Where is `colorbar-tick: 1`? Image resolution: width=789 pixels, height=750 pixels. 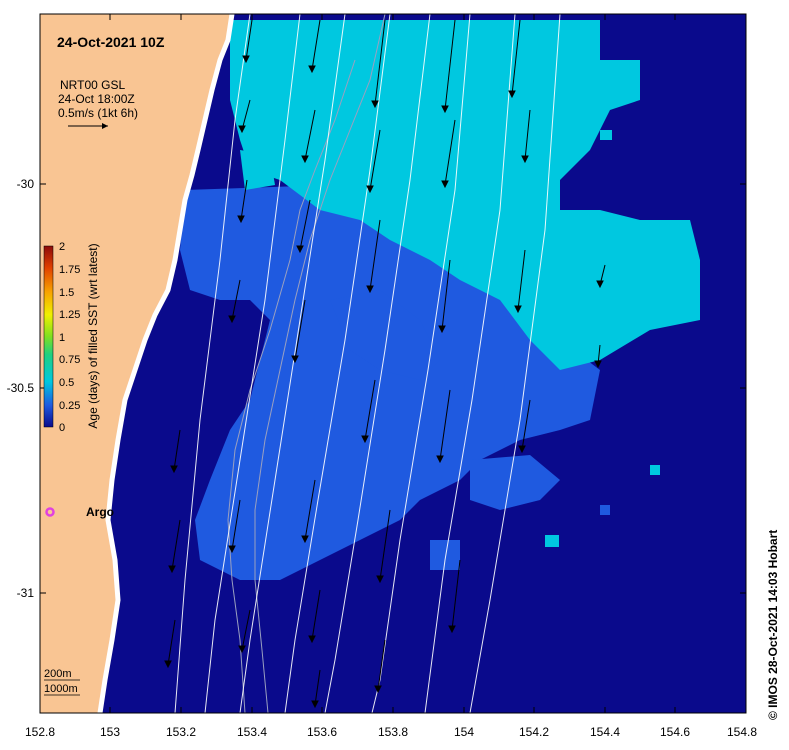
colorbar-tick: 1 is located at coordinates (62, 338).